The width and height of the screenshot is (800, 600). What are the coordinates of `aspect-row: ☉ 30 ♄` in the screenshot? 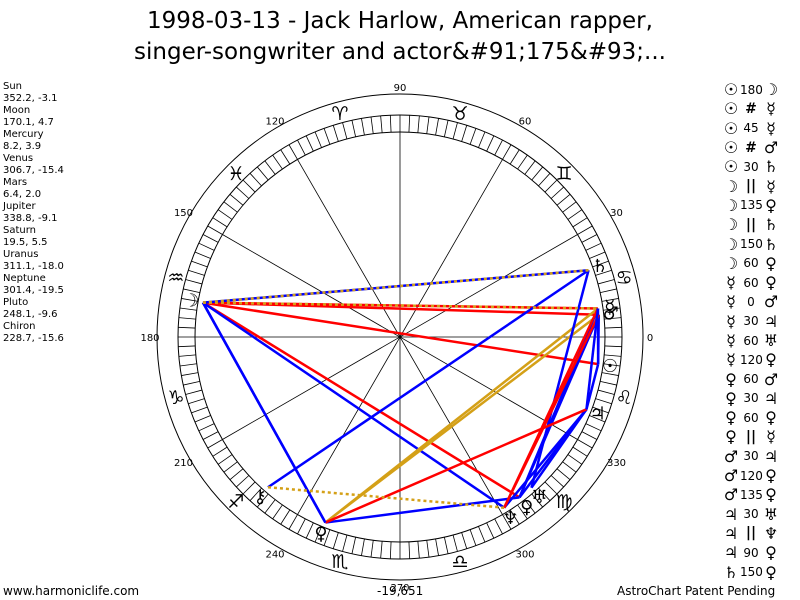 It's located at (751, 166).